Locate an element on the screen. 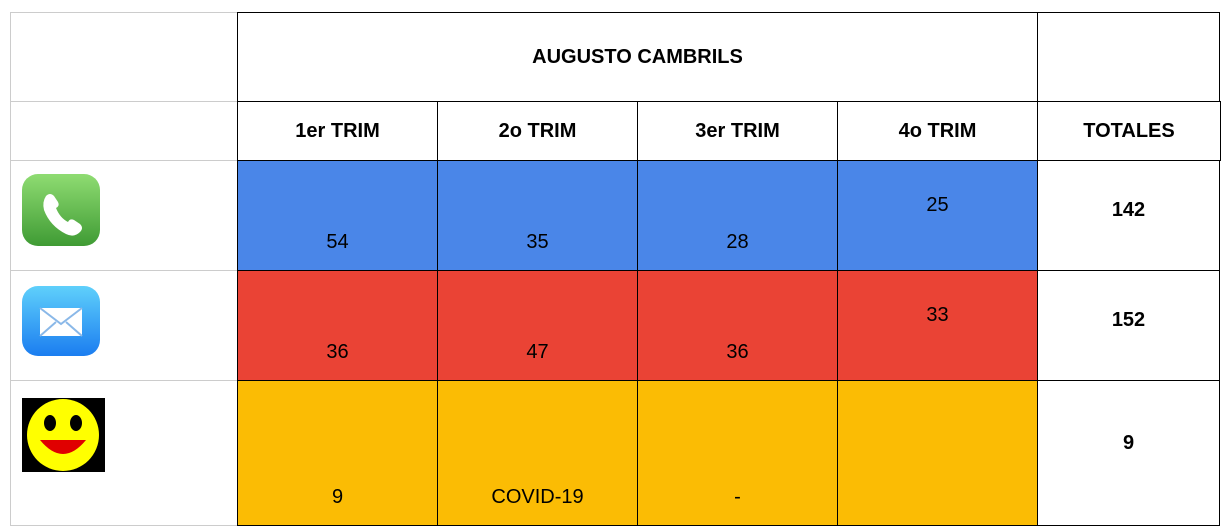 This screenshot has height=529, width=1231. mail-icon is located at coordinates (61, 321).